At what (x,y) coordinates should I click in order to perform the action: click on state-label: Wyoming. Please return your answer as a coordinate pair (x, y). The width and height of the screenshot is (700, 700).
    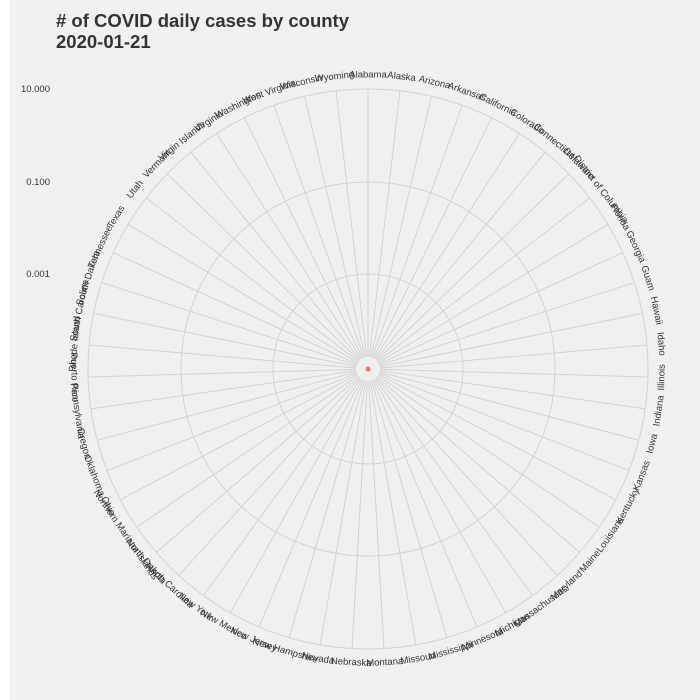
    Looking at the image, I should click on (334, 76).